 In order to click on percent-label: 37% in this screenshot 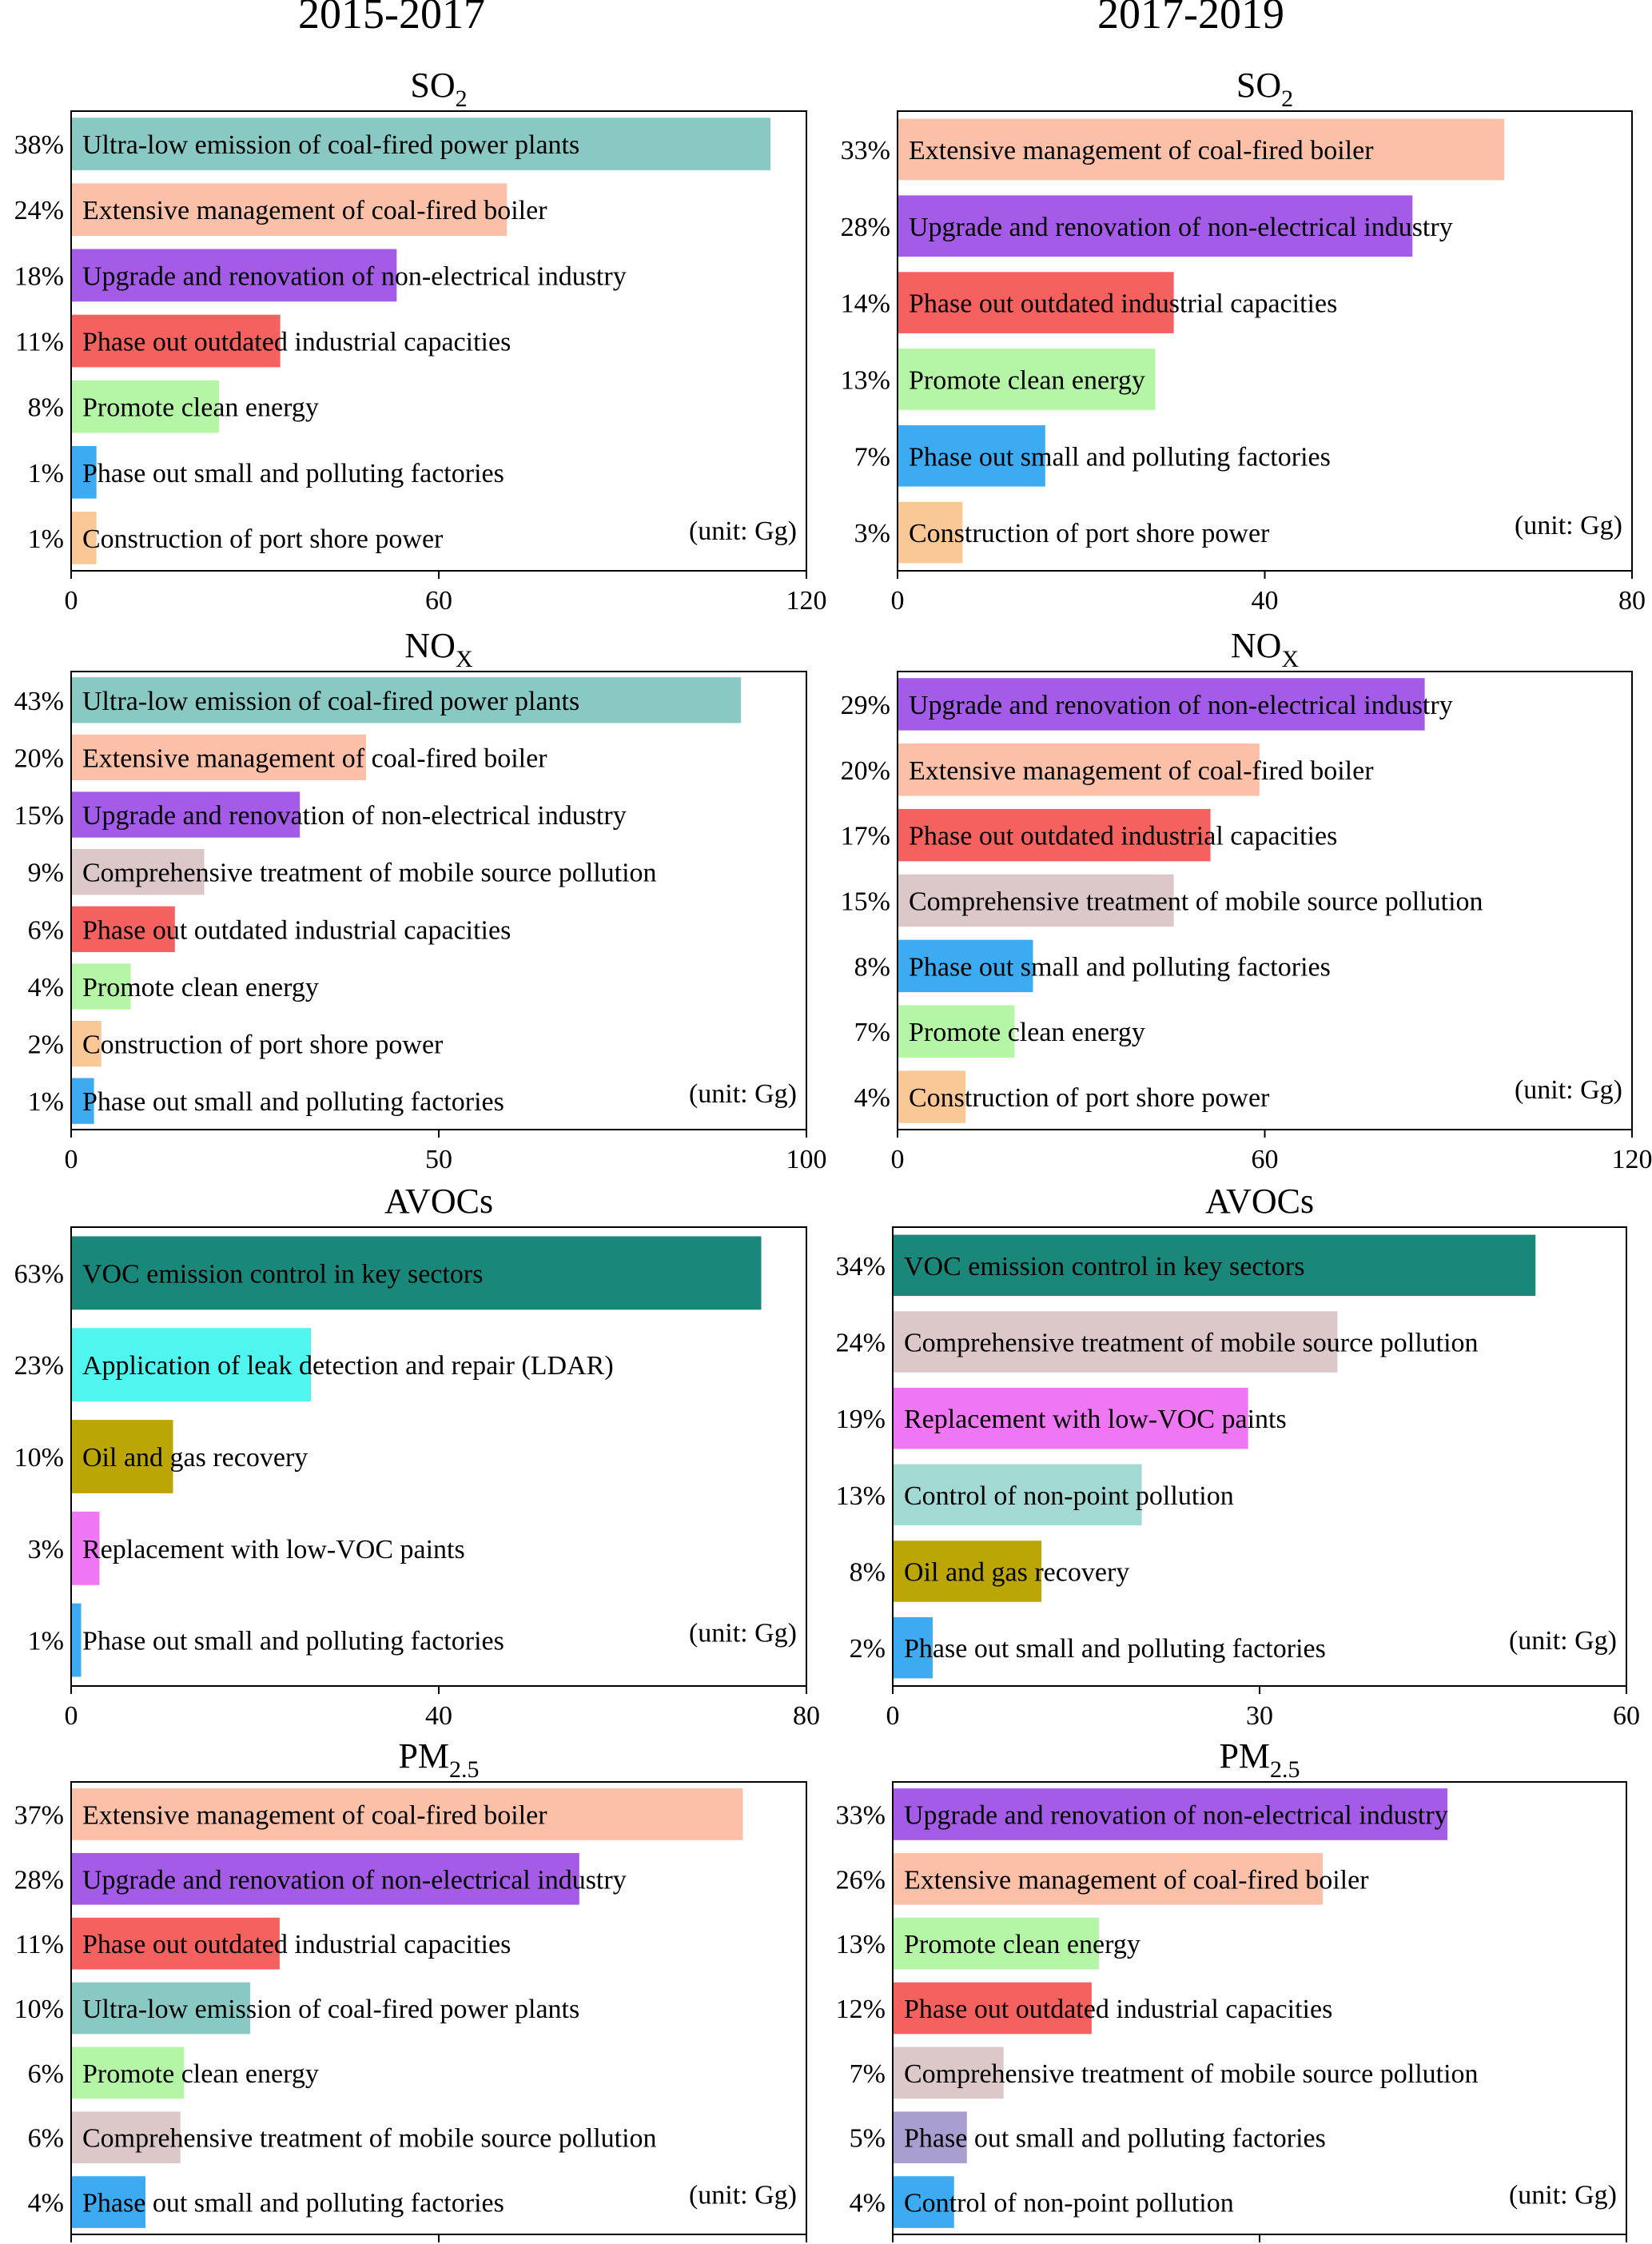, I will do `click(39, 1815)`.